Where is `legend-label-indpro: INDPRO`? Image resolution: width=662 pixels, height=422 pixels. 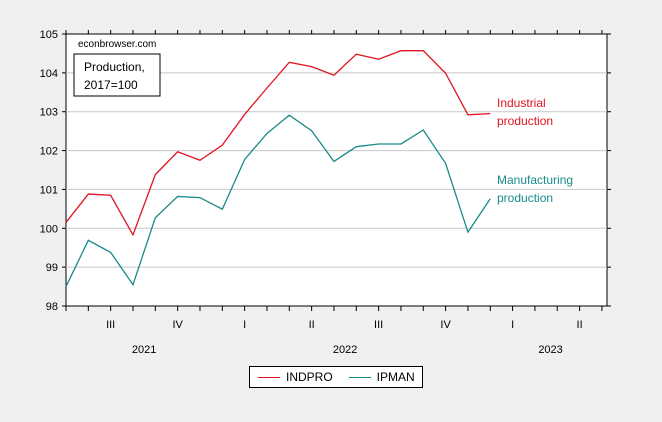 legend-label-indpro: INDPRO is located at coordinates (309, 377).